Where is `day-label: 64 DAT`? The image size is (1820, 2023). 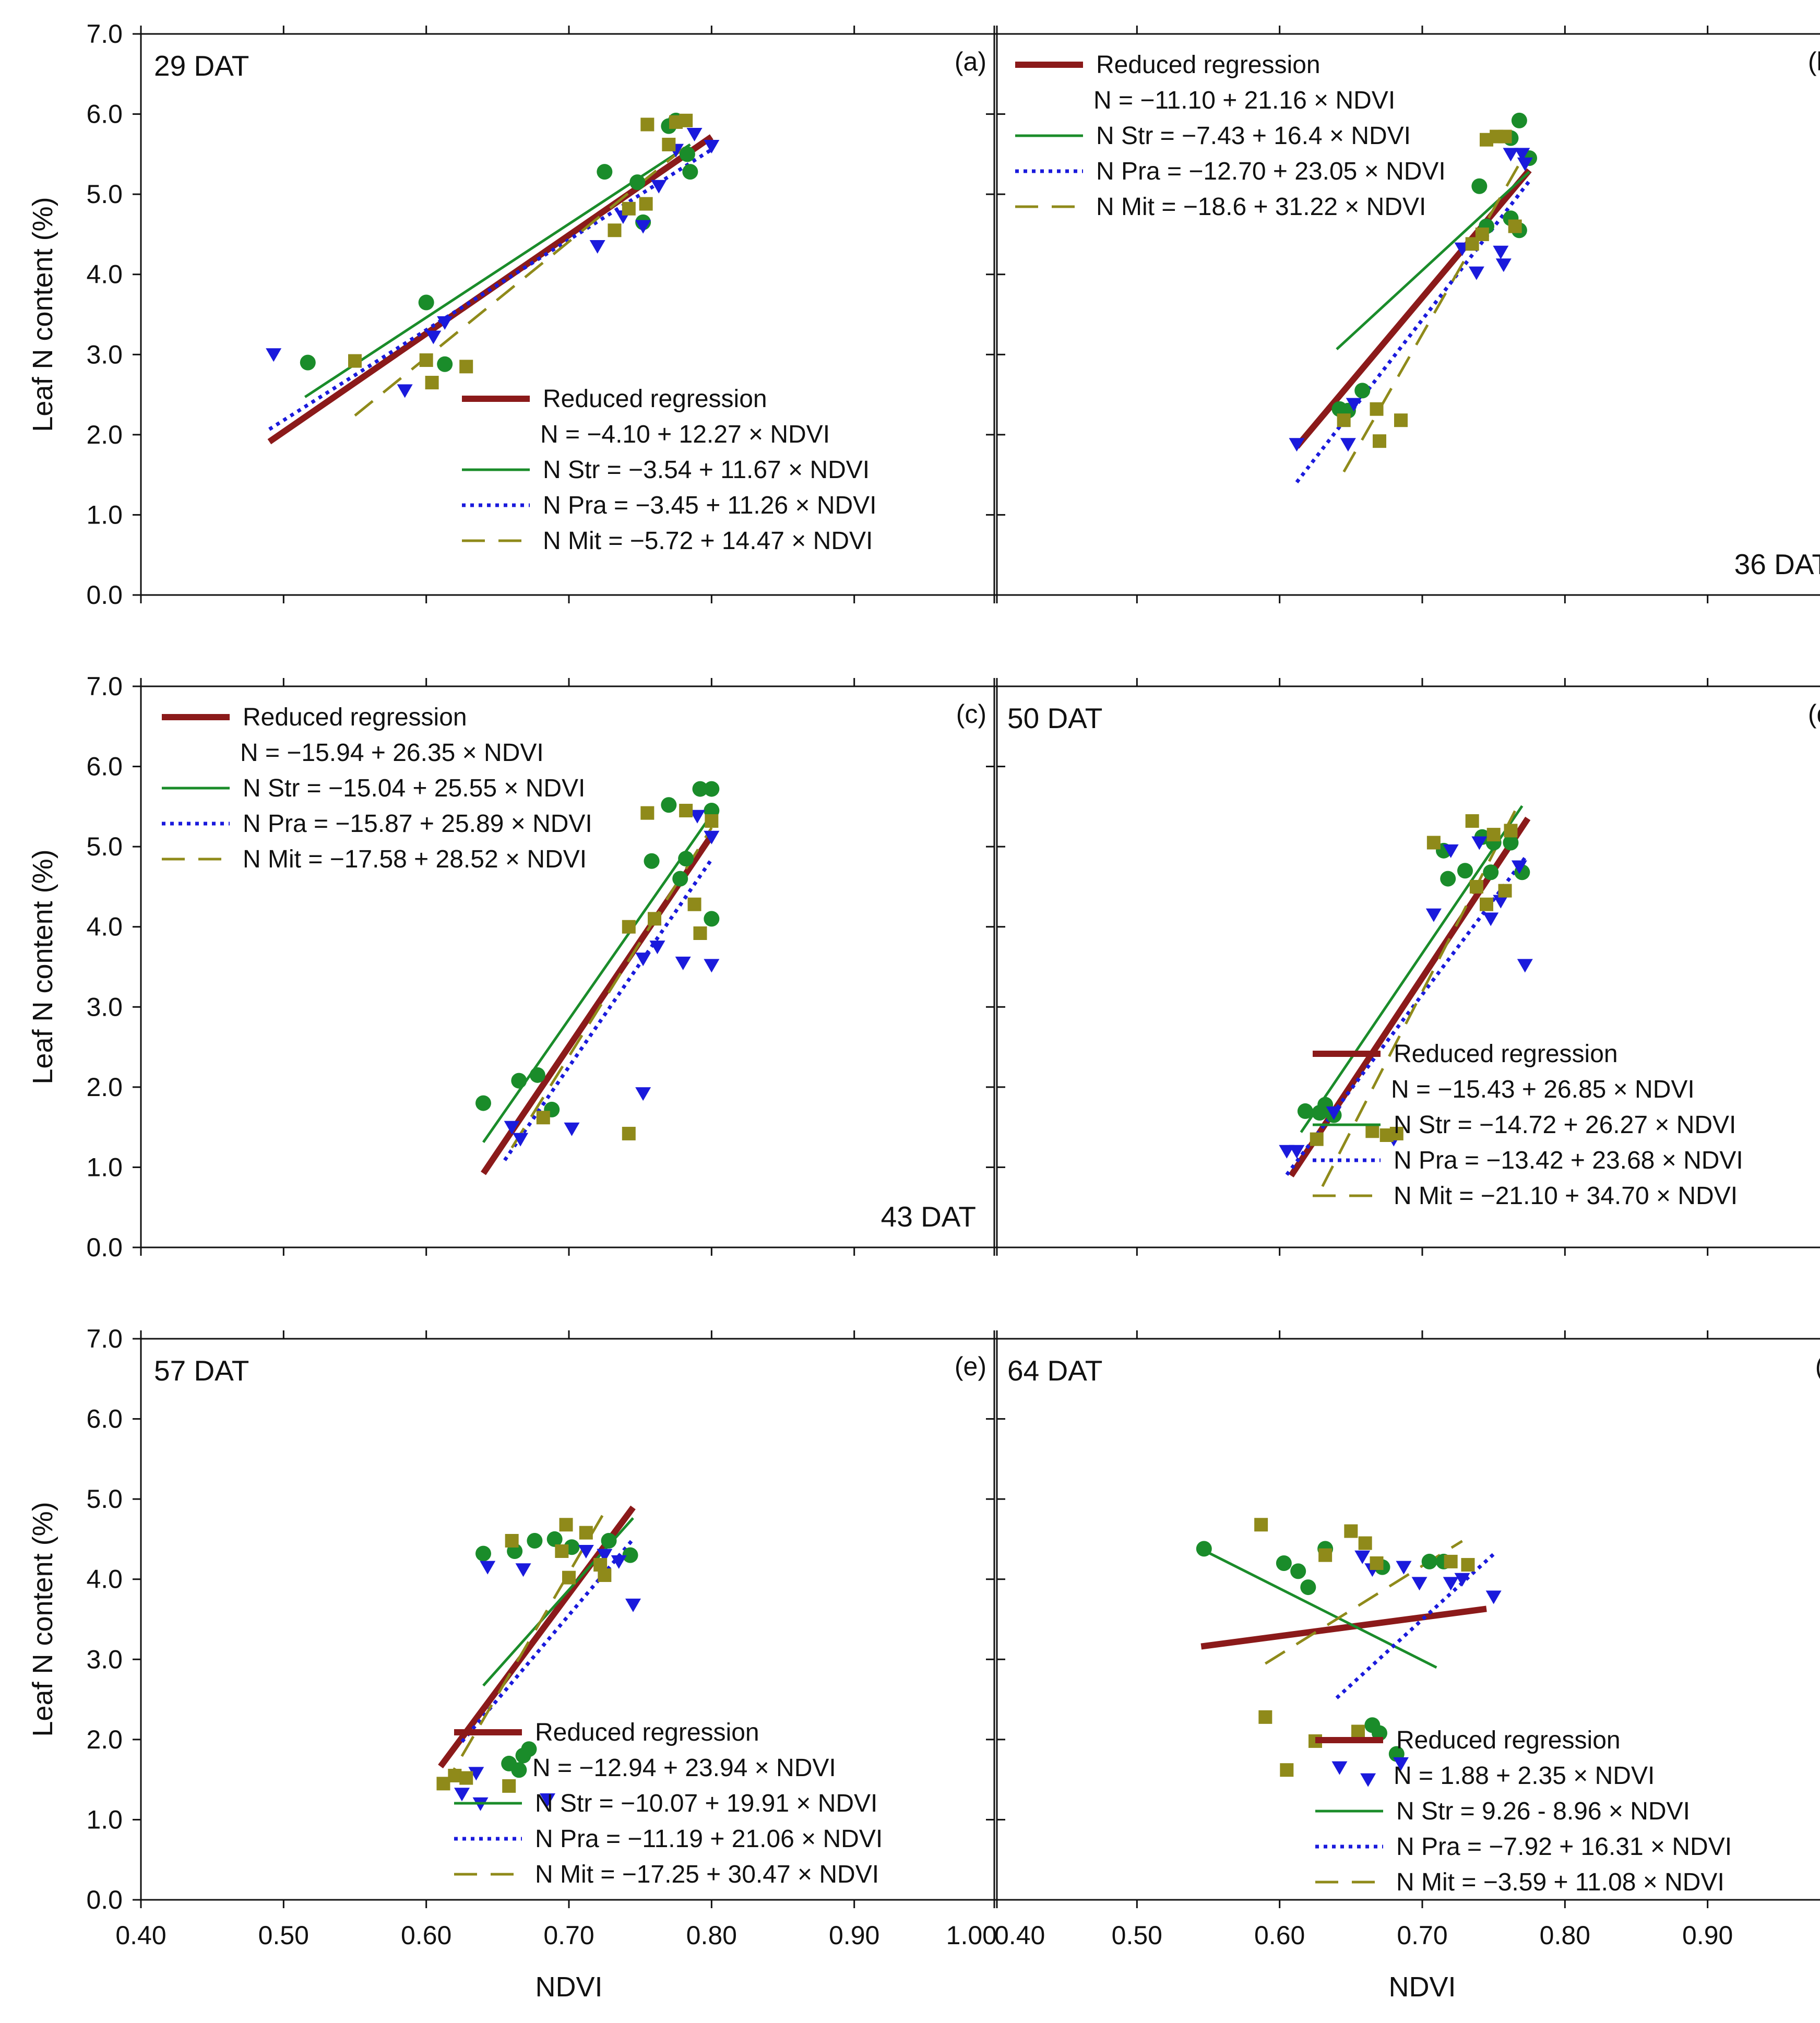 day-label: 64 DAT is located at coordinates (1054, 1370).